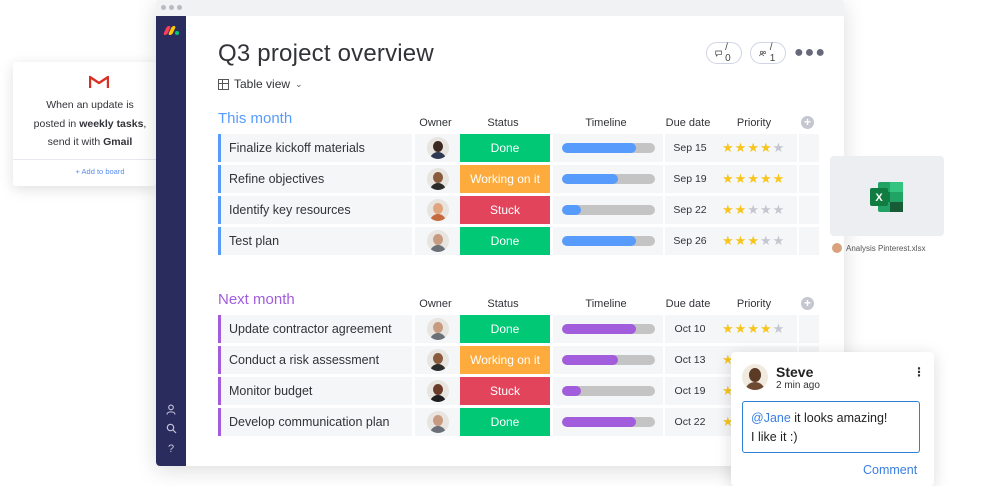 This screenshot has height=486, width=984. What do you see at coordinates (887, 196) in the screenshot?
I see `attachment-preview: X` at bounding box center [887, 196].